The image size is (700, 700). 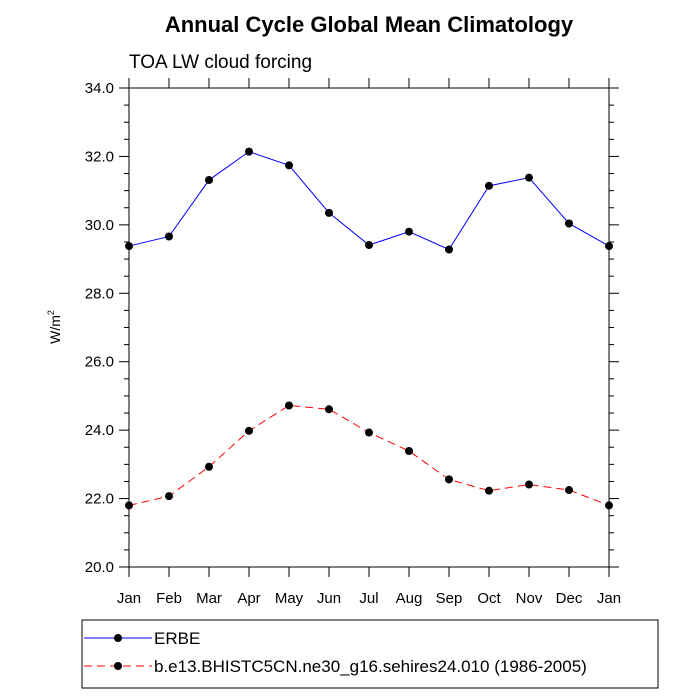 I want to click on x-tick-label: May, so click(x=289, y=598).